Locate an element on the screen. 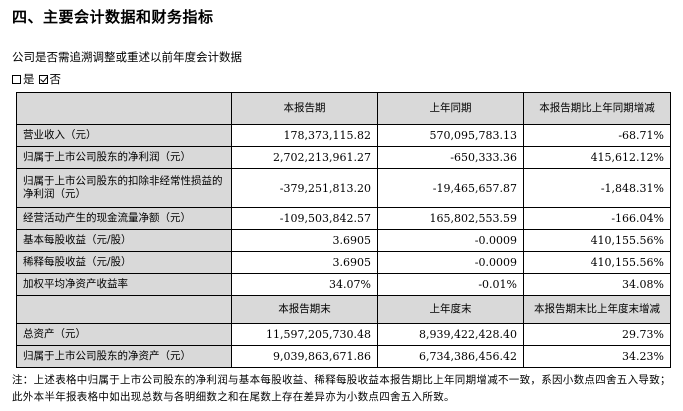 The width and height of the screenshot is (683, 411). cell-change: 29.73% is located at coordinates (597, 334).